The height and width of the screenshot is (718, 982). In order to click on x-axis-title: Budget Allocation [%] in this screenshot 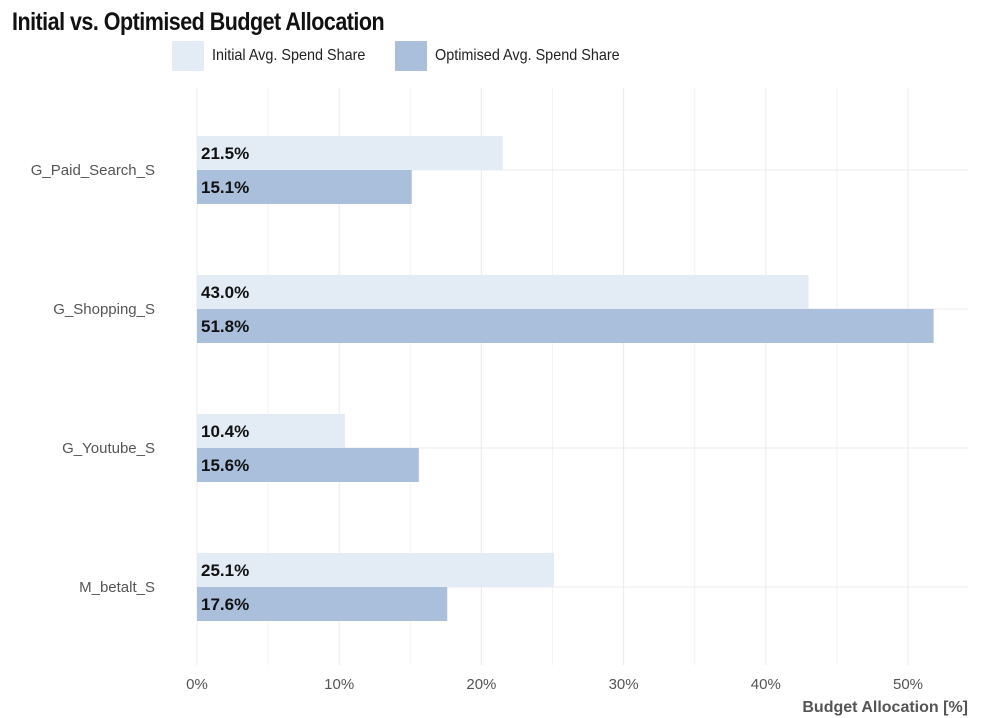, I will do `click(885, 707)`.